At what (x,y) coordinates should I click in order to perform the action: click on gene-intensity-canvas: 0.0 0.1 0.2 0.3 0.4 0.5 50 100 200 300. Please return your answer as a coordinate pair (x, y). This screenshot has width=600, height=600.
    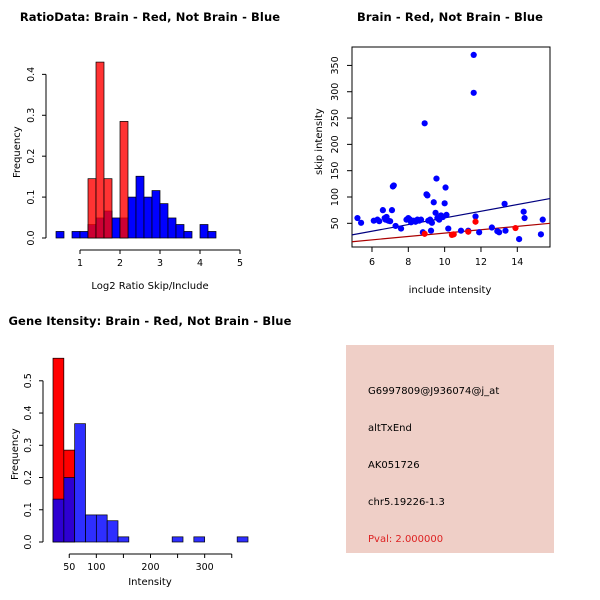
    Looking at the image, I should click on (136, 465).